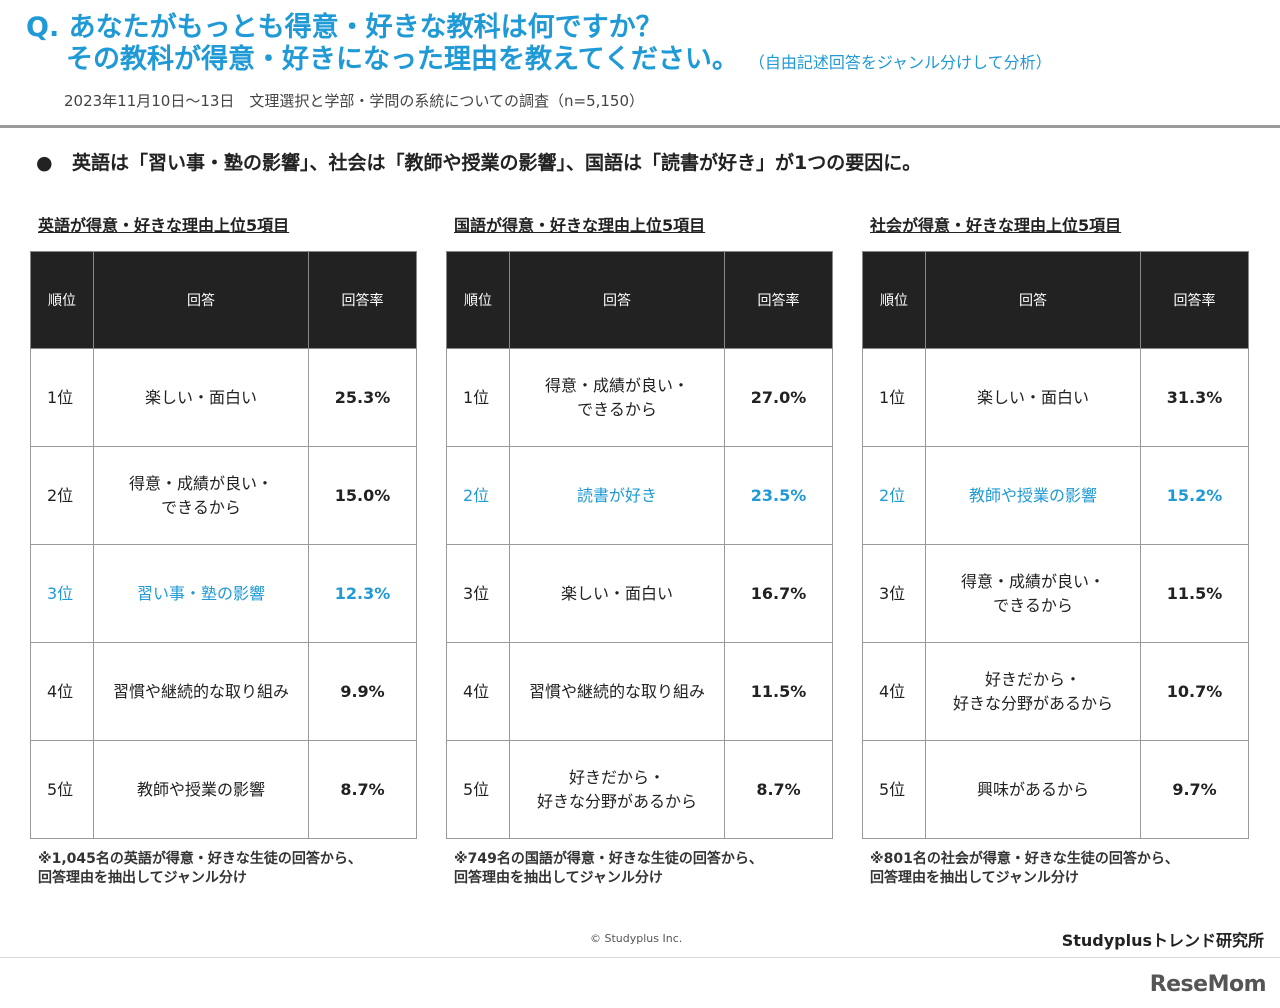 The height and width of the screenshot is (1008, 1280). Describe the element at coordinates (362, 593) in the screenshot. I see `rate-cell: 12.3%` at that location.